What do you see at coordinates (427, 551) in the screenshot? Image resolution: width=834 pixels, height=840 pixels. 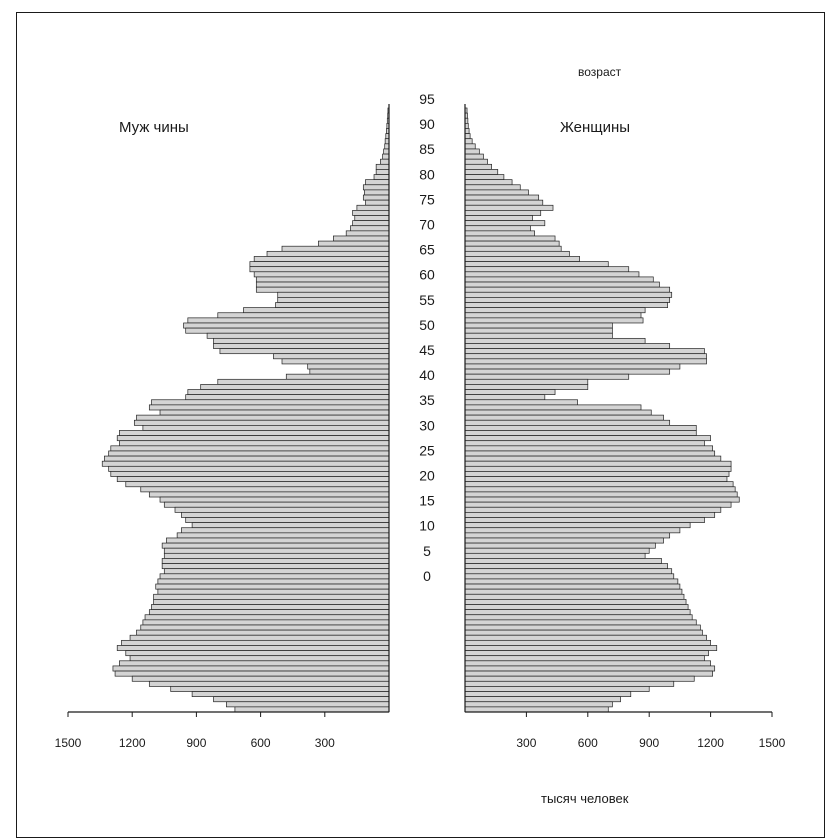 I see `age-tick-label: 5` at bounding box center [427, 551].